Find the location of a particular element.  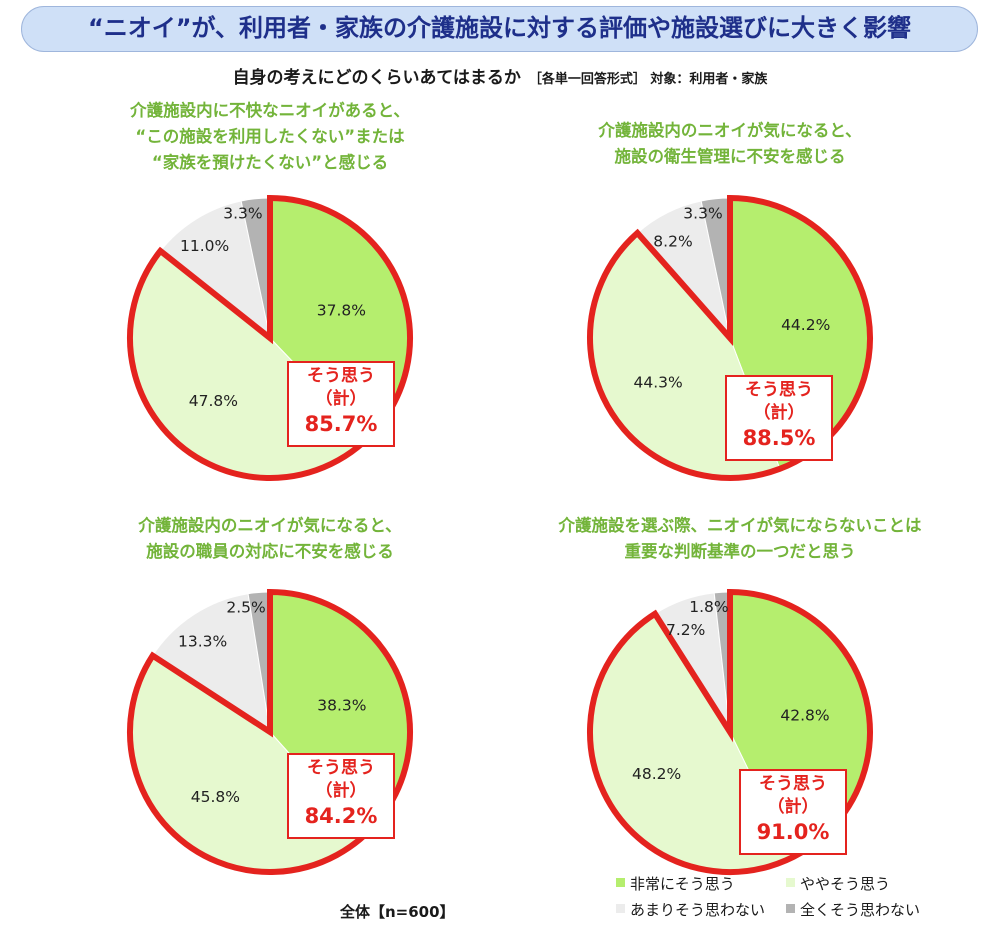

pie-1-total-box: そう思う （計） 85.7% is located at coordinates (341, 404).